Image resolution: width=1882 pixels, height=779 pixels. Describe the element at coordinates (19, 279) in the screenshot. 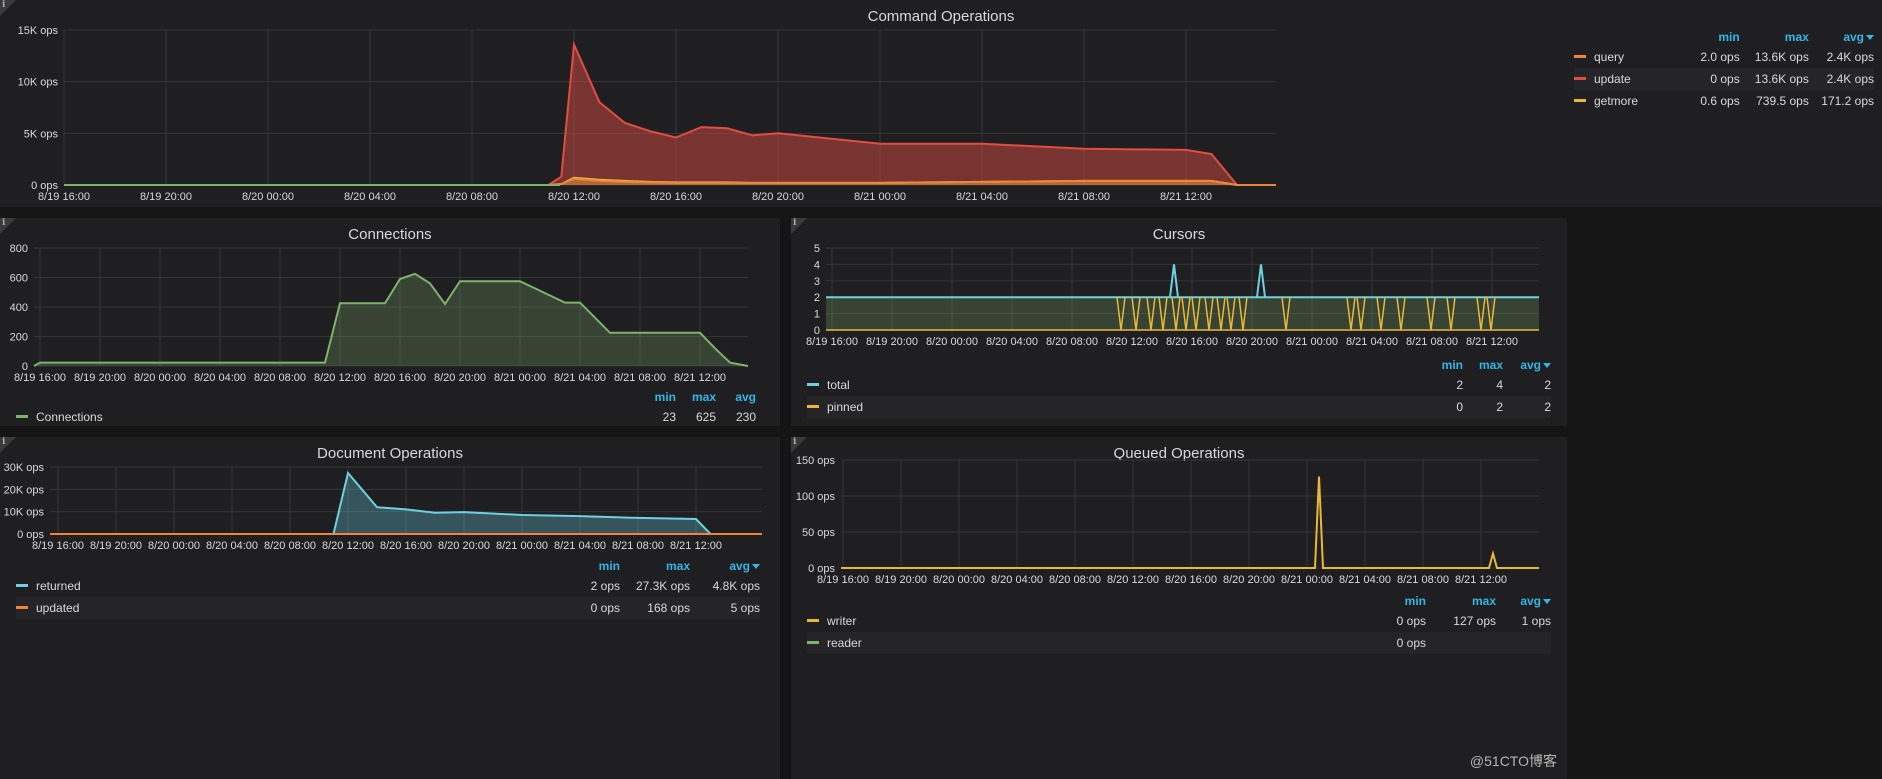

I see `y-tick-label: 600` at that location.